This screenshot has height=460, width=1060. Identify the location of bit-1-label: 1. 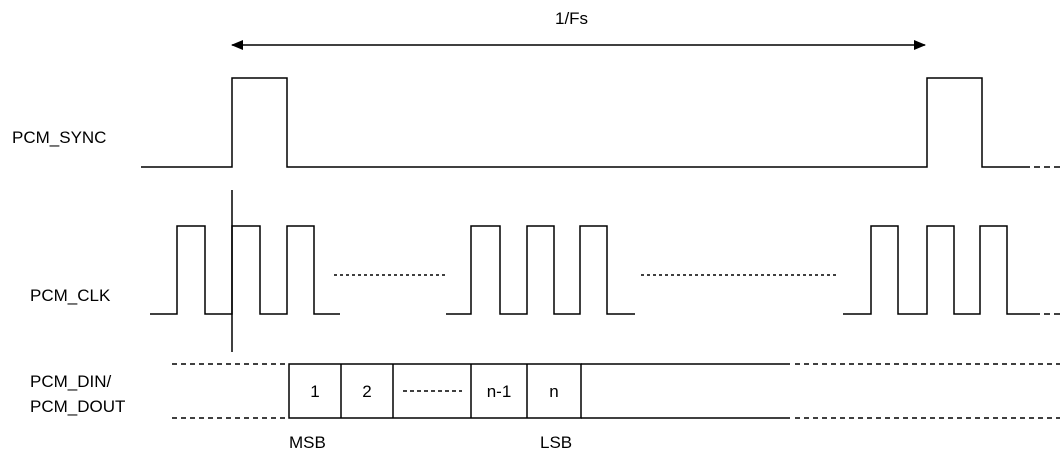
(315, 391).